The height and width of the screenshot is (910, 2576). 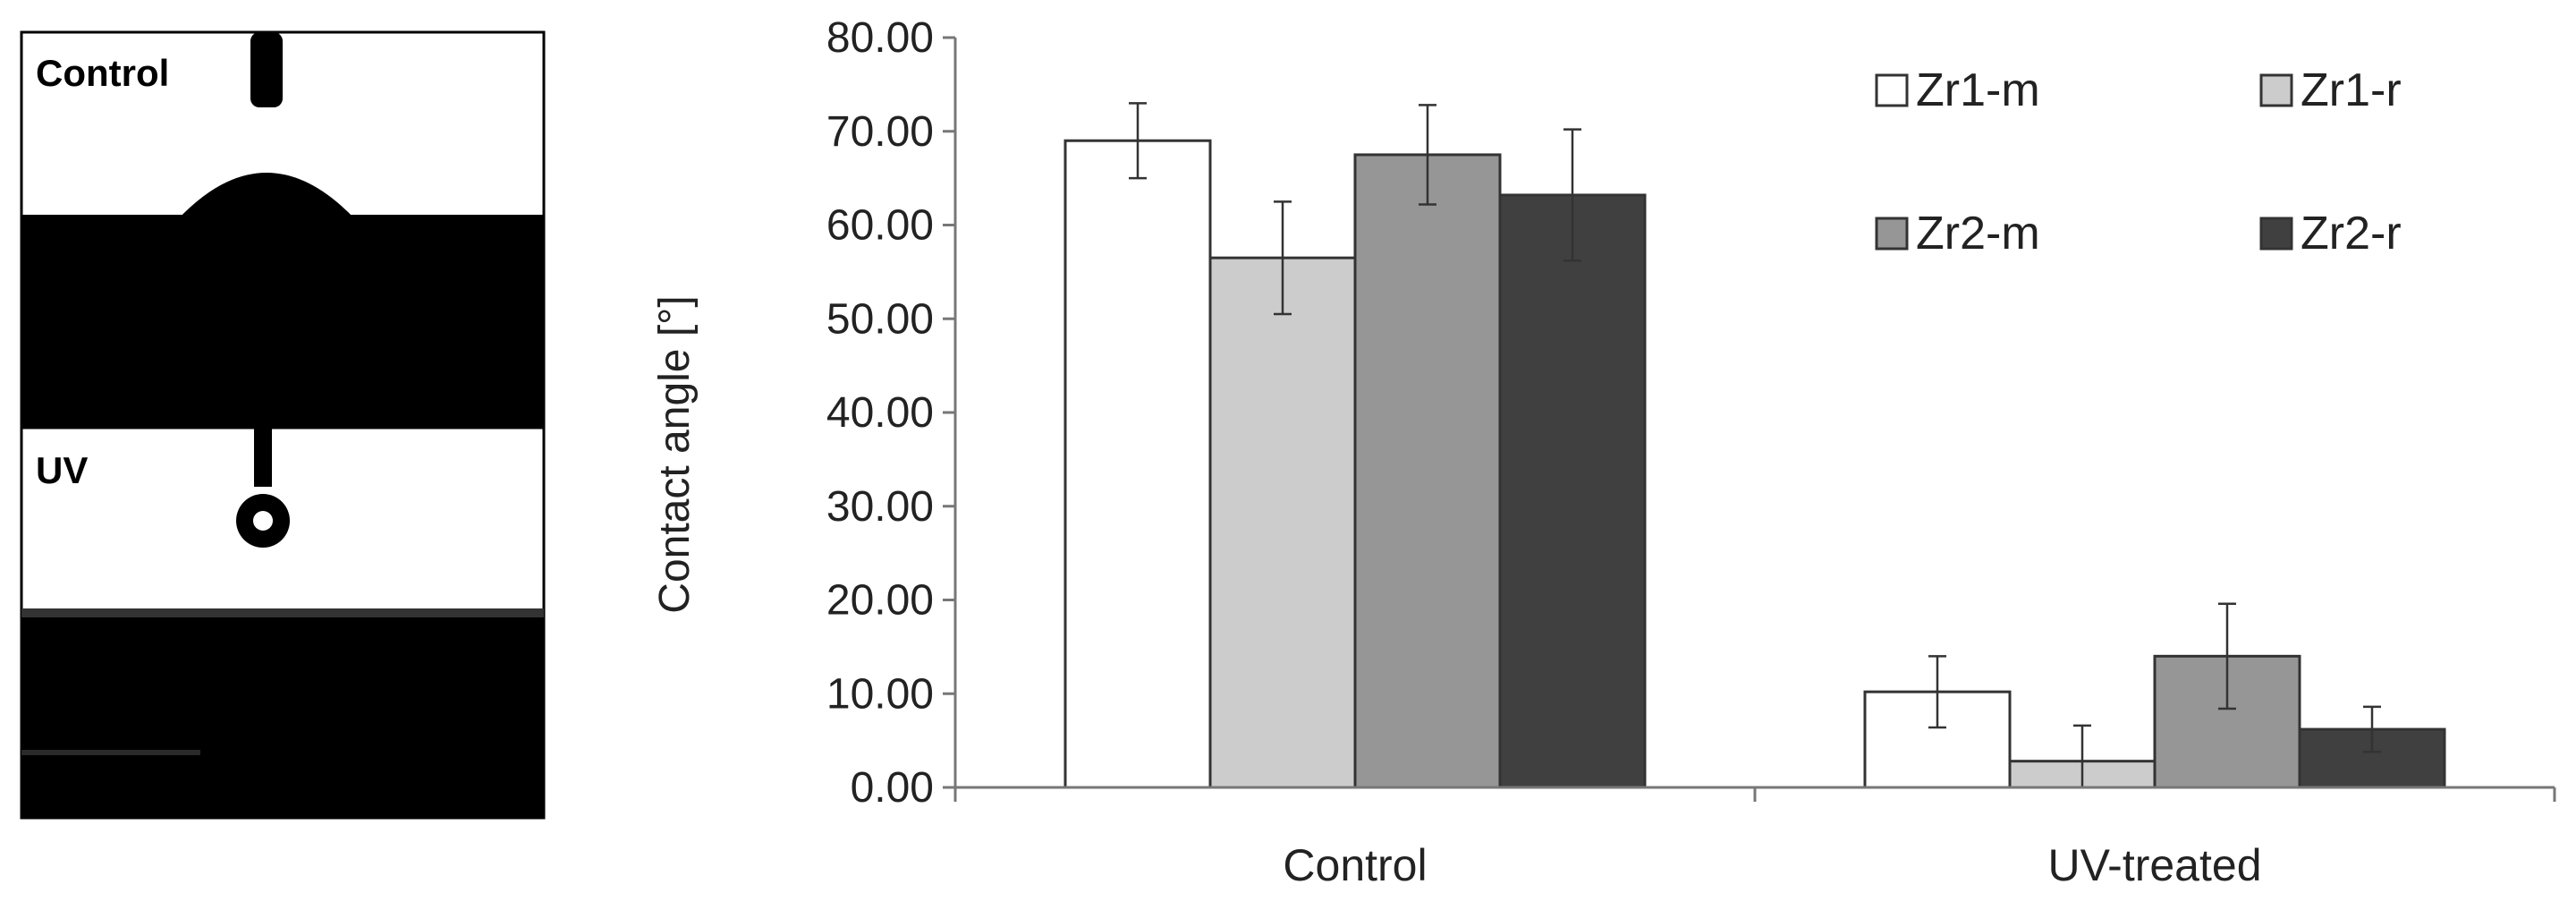 What do you see at coordinates (1978, 90) in the screenshot?
I see `legend-label: Zr1-m` at bounding box center [1978, 90].